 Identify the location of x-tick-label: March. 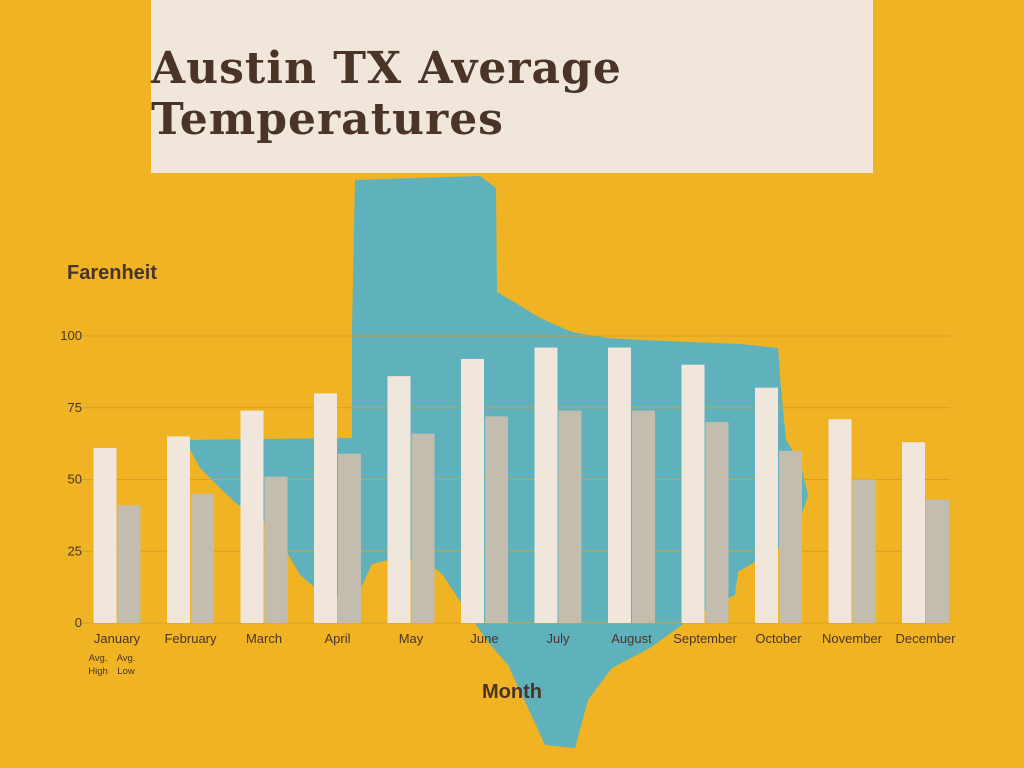
(264, 638).